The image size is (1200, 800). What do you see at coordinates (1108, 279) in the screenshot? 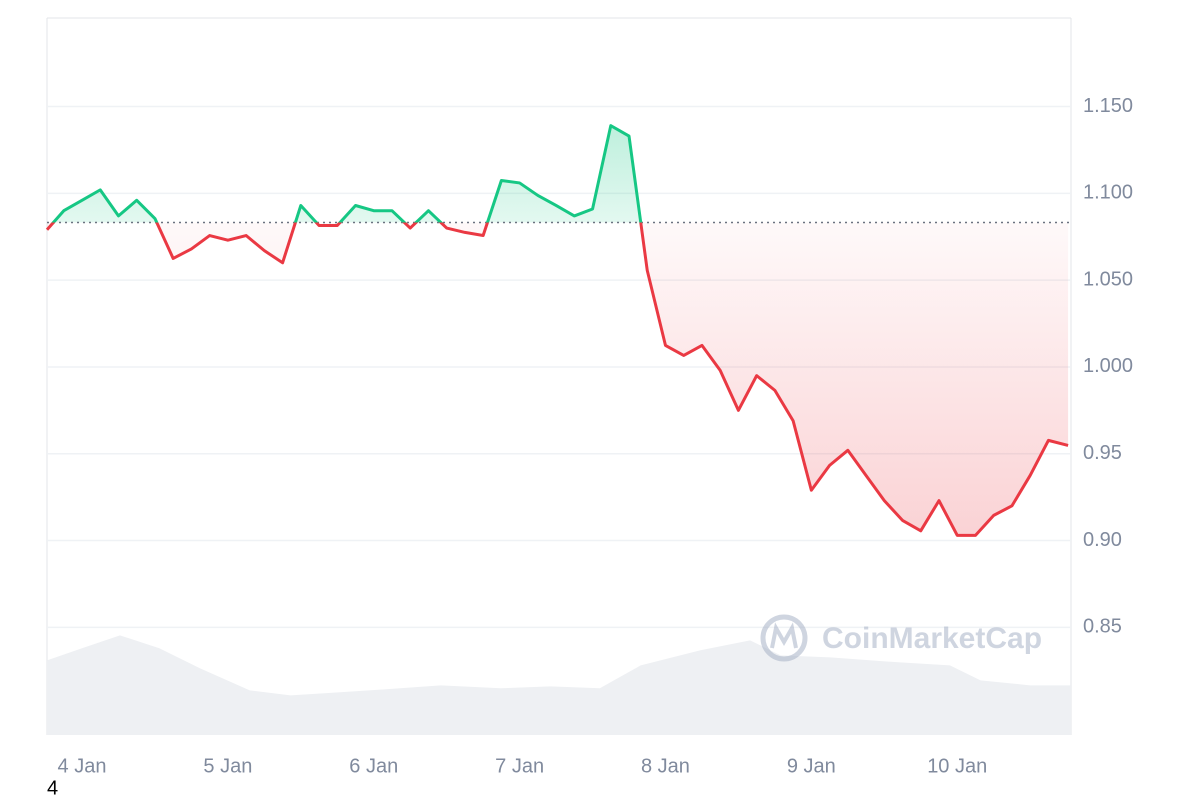
I see `y-tick-label: 1.050` at bounding box center [1108, 279].